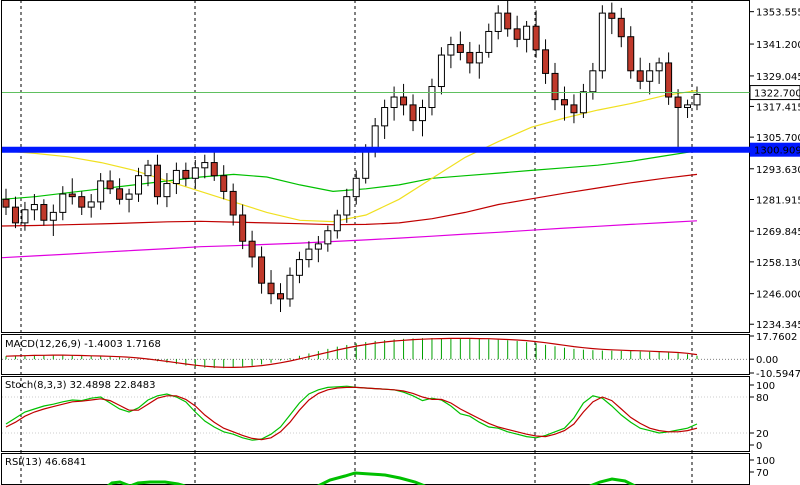 The height and width of the screenshot is (485, 800). What do you see at coordinates (776, 337) in the screenshot?
I see `macd-tick-label: 17.7602` at bounding box center [776, 337].